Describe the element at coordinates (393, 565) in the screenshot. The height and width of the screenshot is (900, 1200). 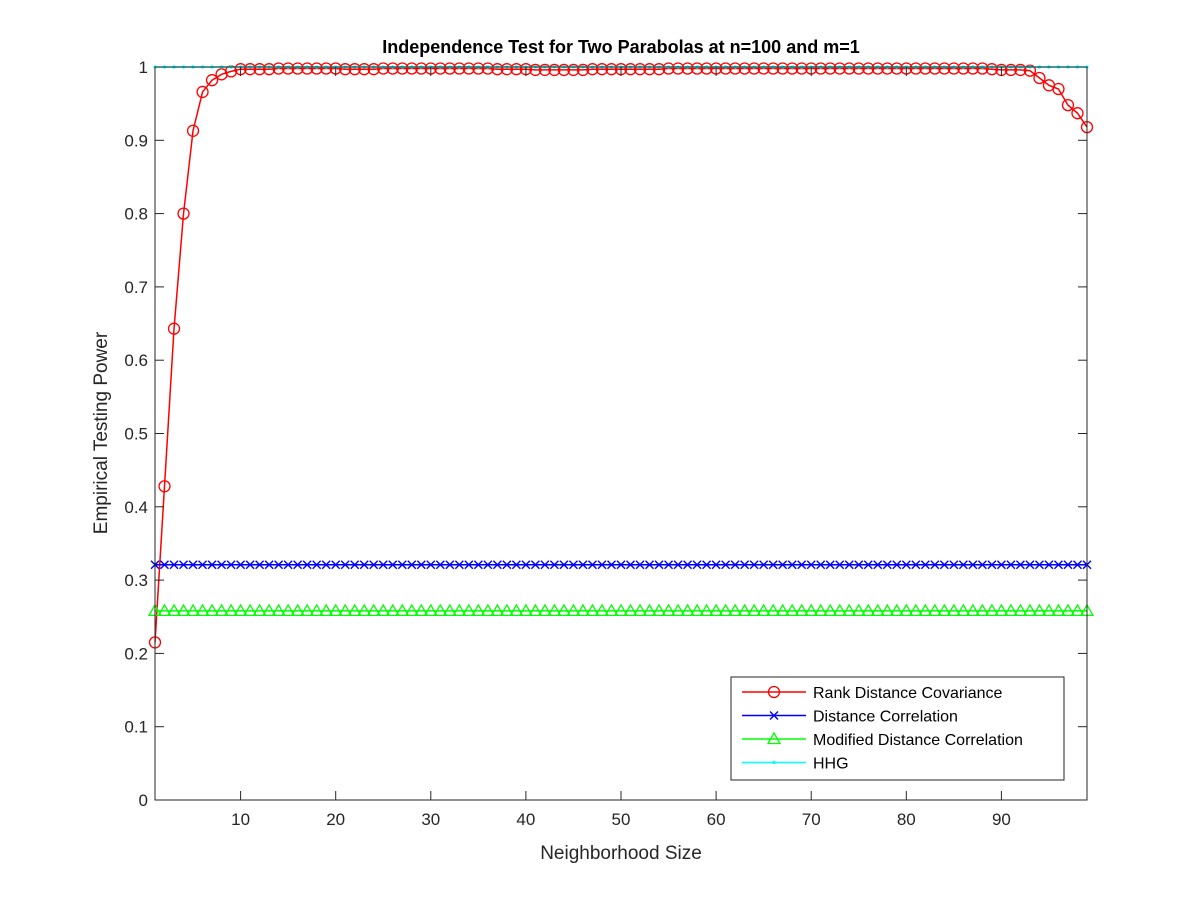
I see `series-2-point-26-stroke-b` at that location.